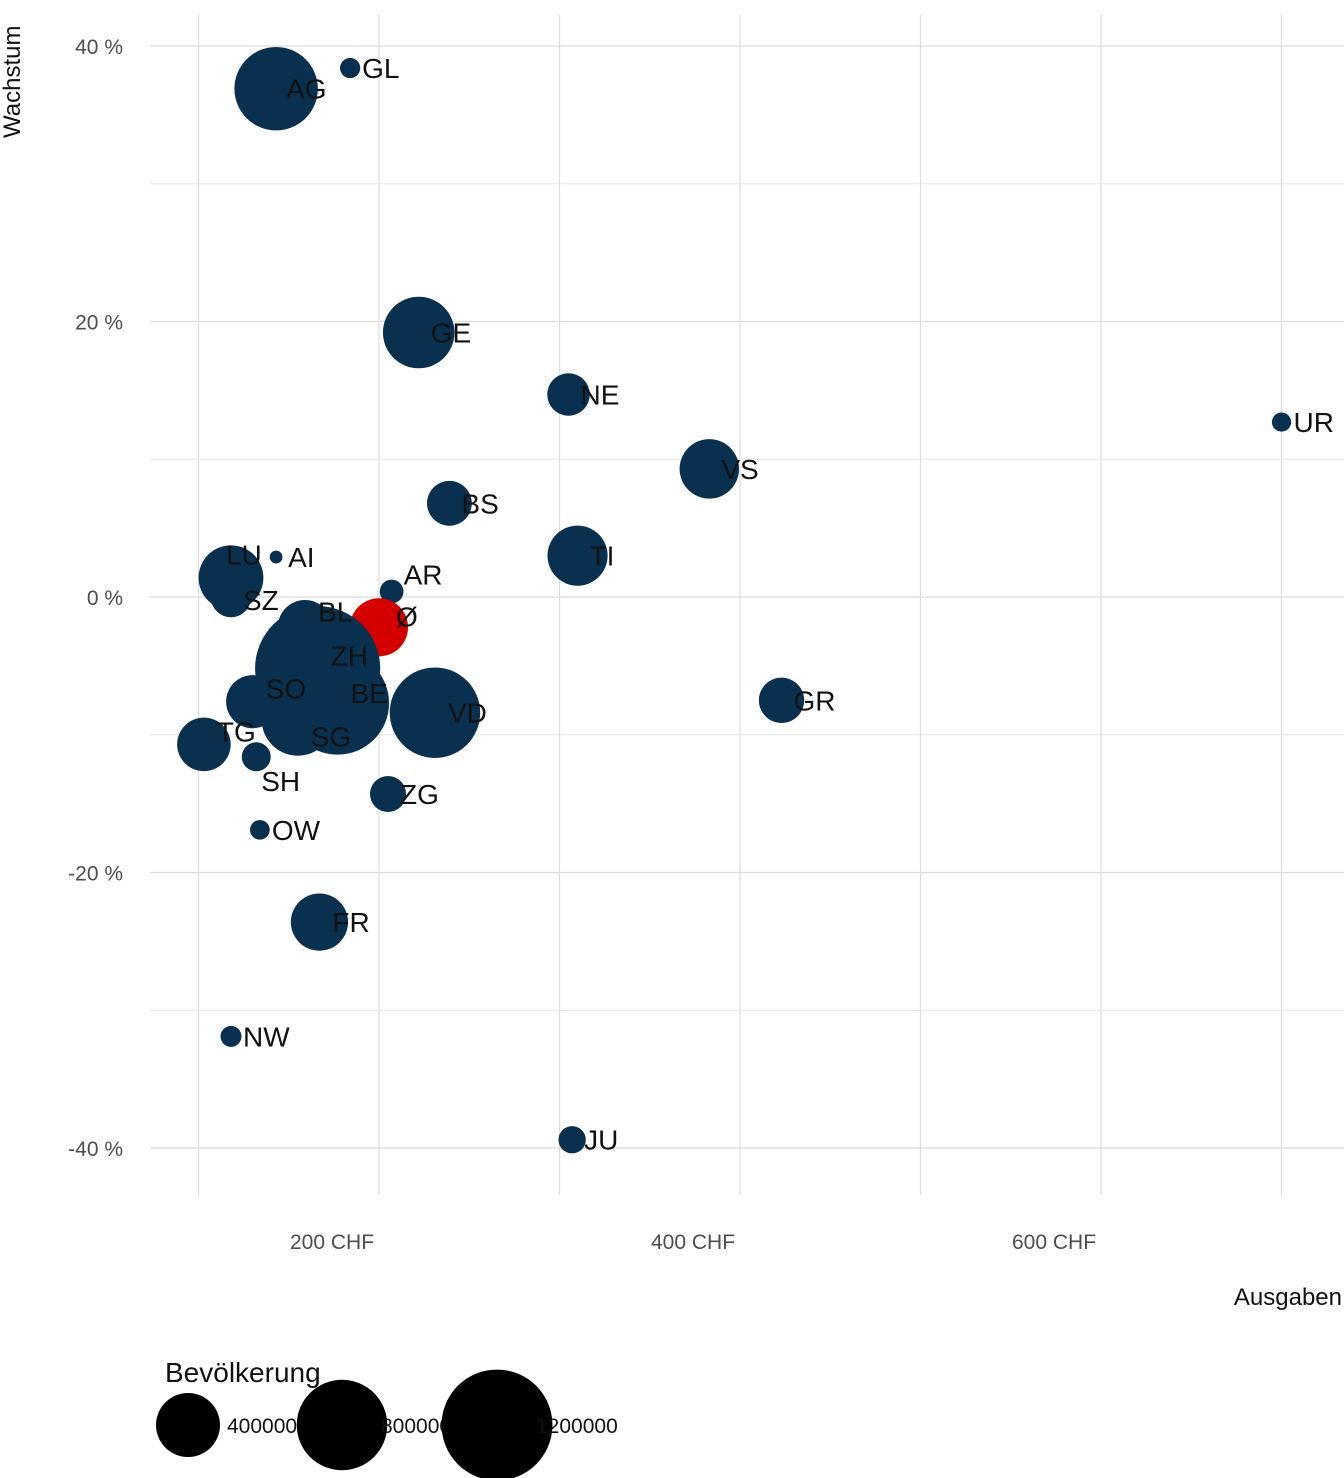 This screenshot has width=1344, height=1478. I want to click on y-axis-ticks: 40 % 20 % 0 % -20 % -40 %, so click(95, 598).